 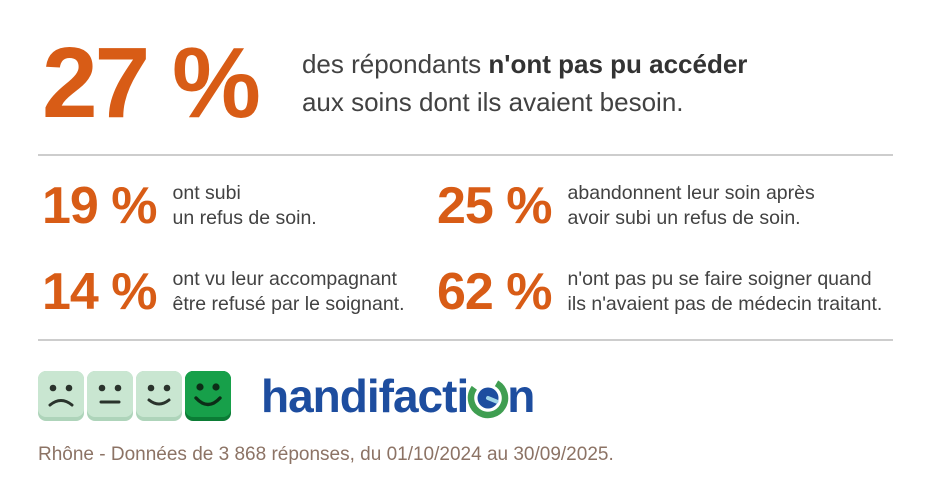 What do you see at coordinates (100, 206) in the screenshot?
I see `stat-percentage: 19 %` at bounding box center [100, 206].